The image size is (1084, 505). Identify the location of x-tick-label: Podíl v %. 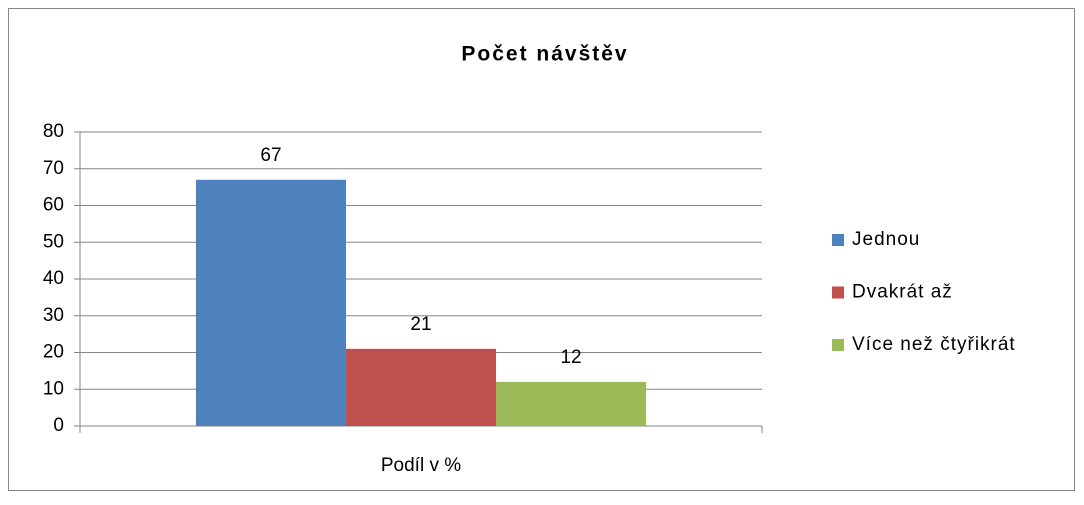
(421, 465).